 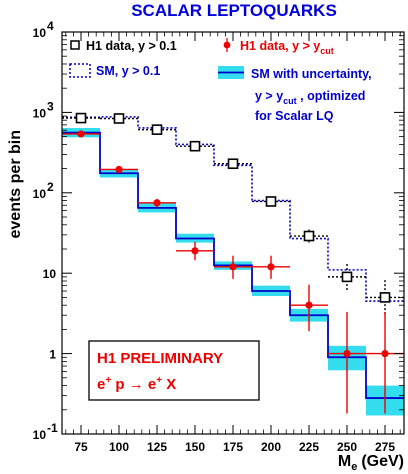 I want to click on x-tick-label-0: 75, so click(x=81, y=447).